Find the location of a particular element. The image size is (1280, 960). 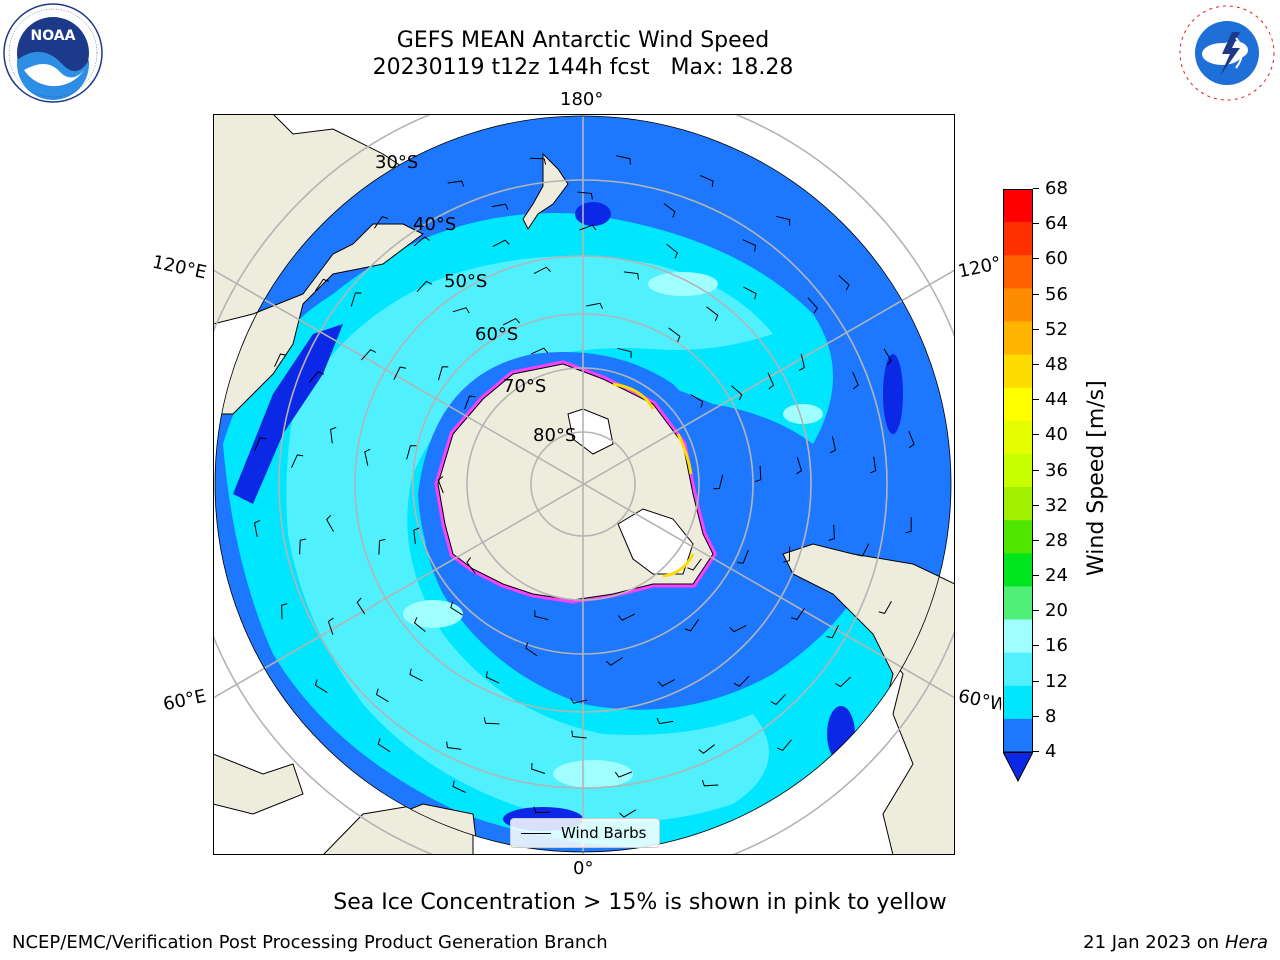

colorbar is located at coordinates (1018, 486).